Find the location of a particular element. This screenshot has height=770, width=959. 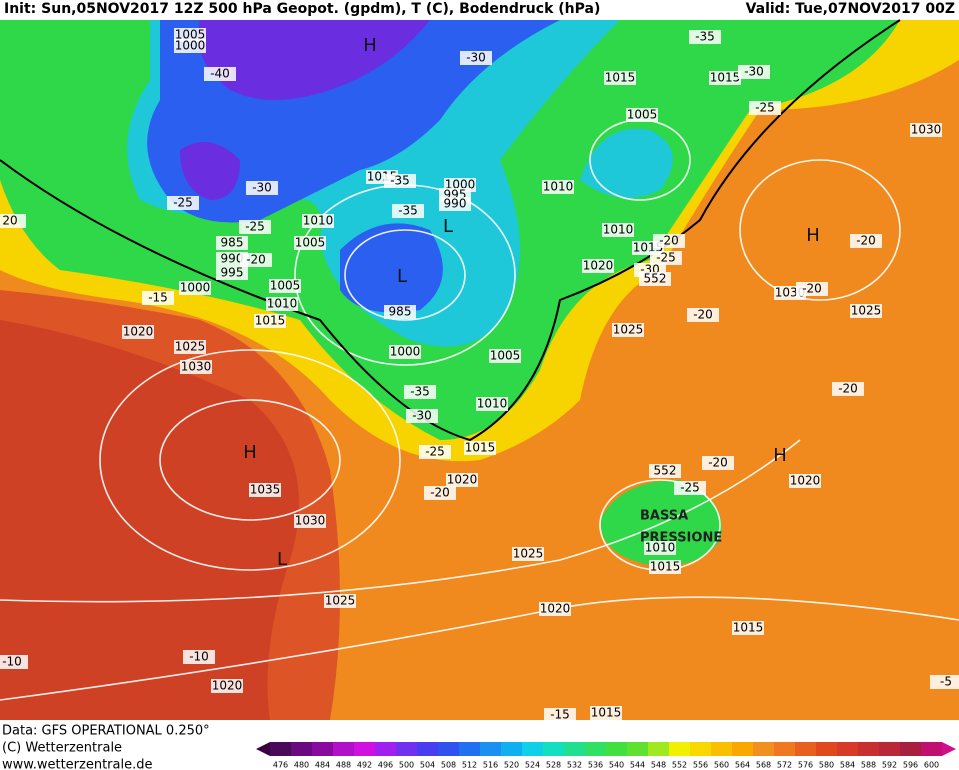

footer-url: www.wetterzentrale.de is located at coordinates (77, 764).